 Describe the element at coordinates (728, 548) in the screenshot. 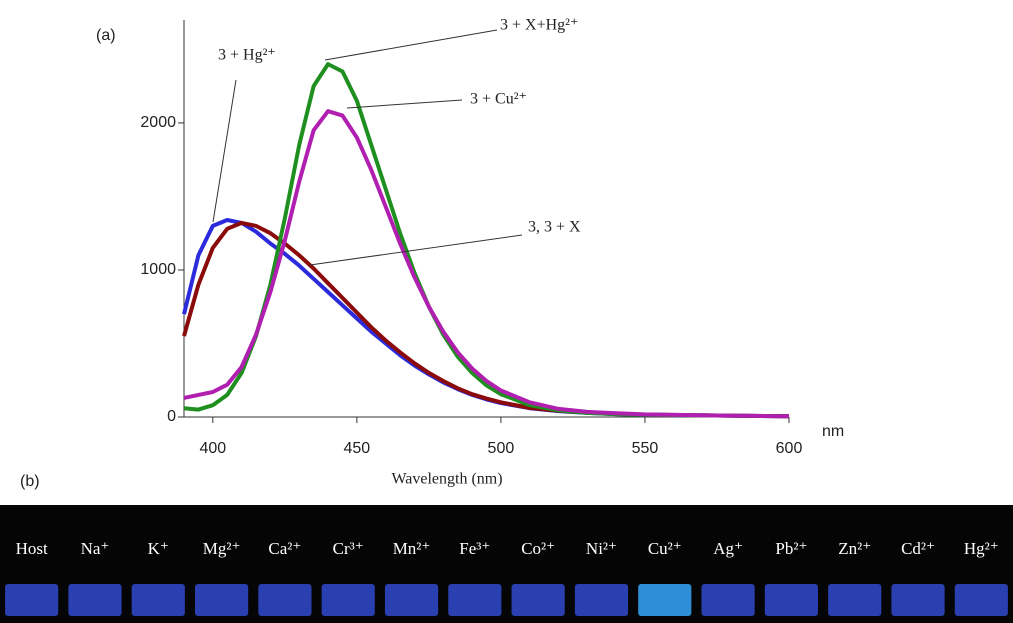

I see `vial-label: Ag⁺` at that location.